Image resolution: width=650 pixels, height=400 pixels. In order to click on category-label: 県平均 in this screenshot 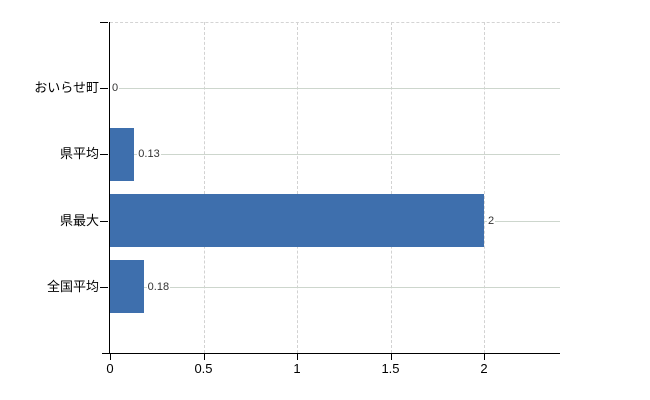, I will do `click(79, 154)`.